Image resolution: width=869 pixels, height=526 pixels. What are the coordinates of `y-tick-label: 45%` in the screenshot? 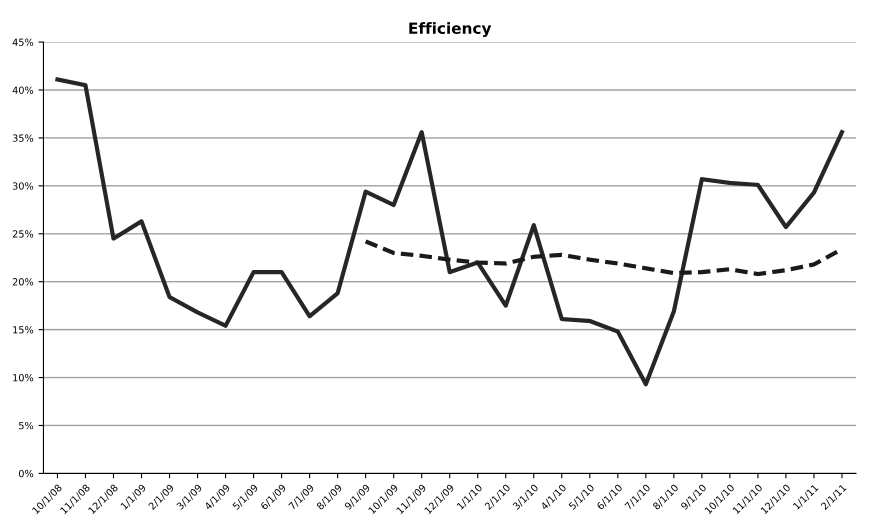 It's located at (23, 42).